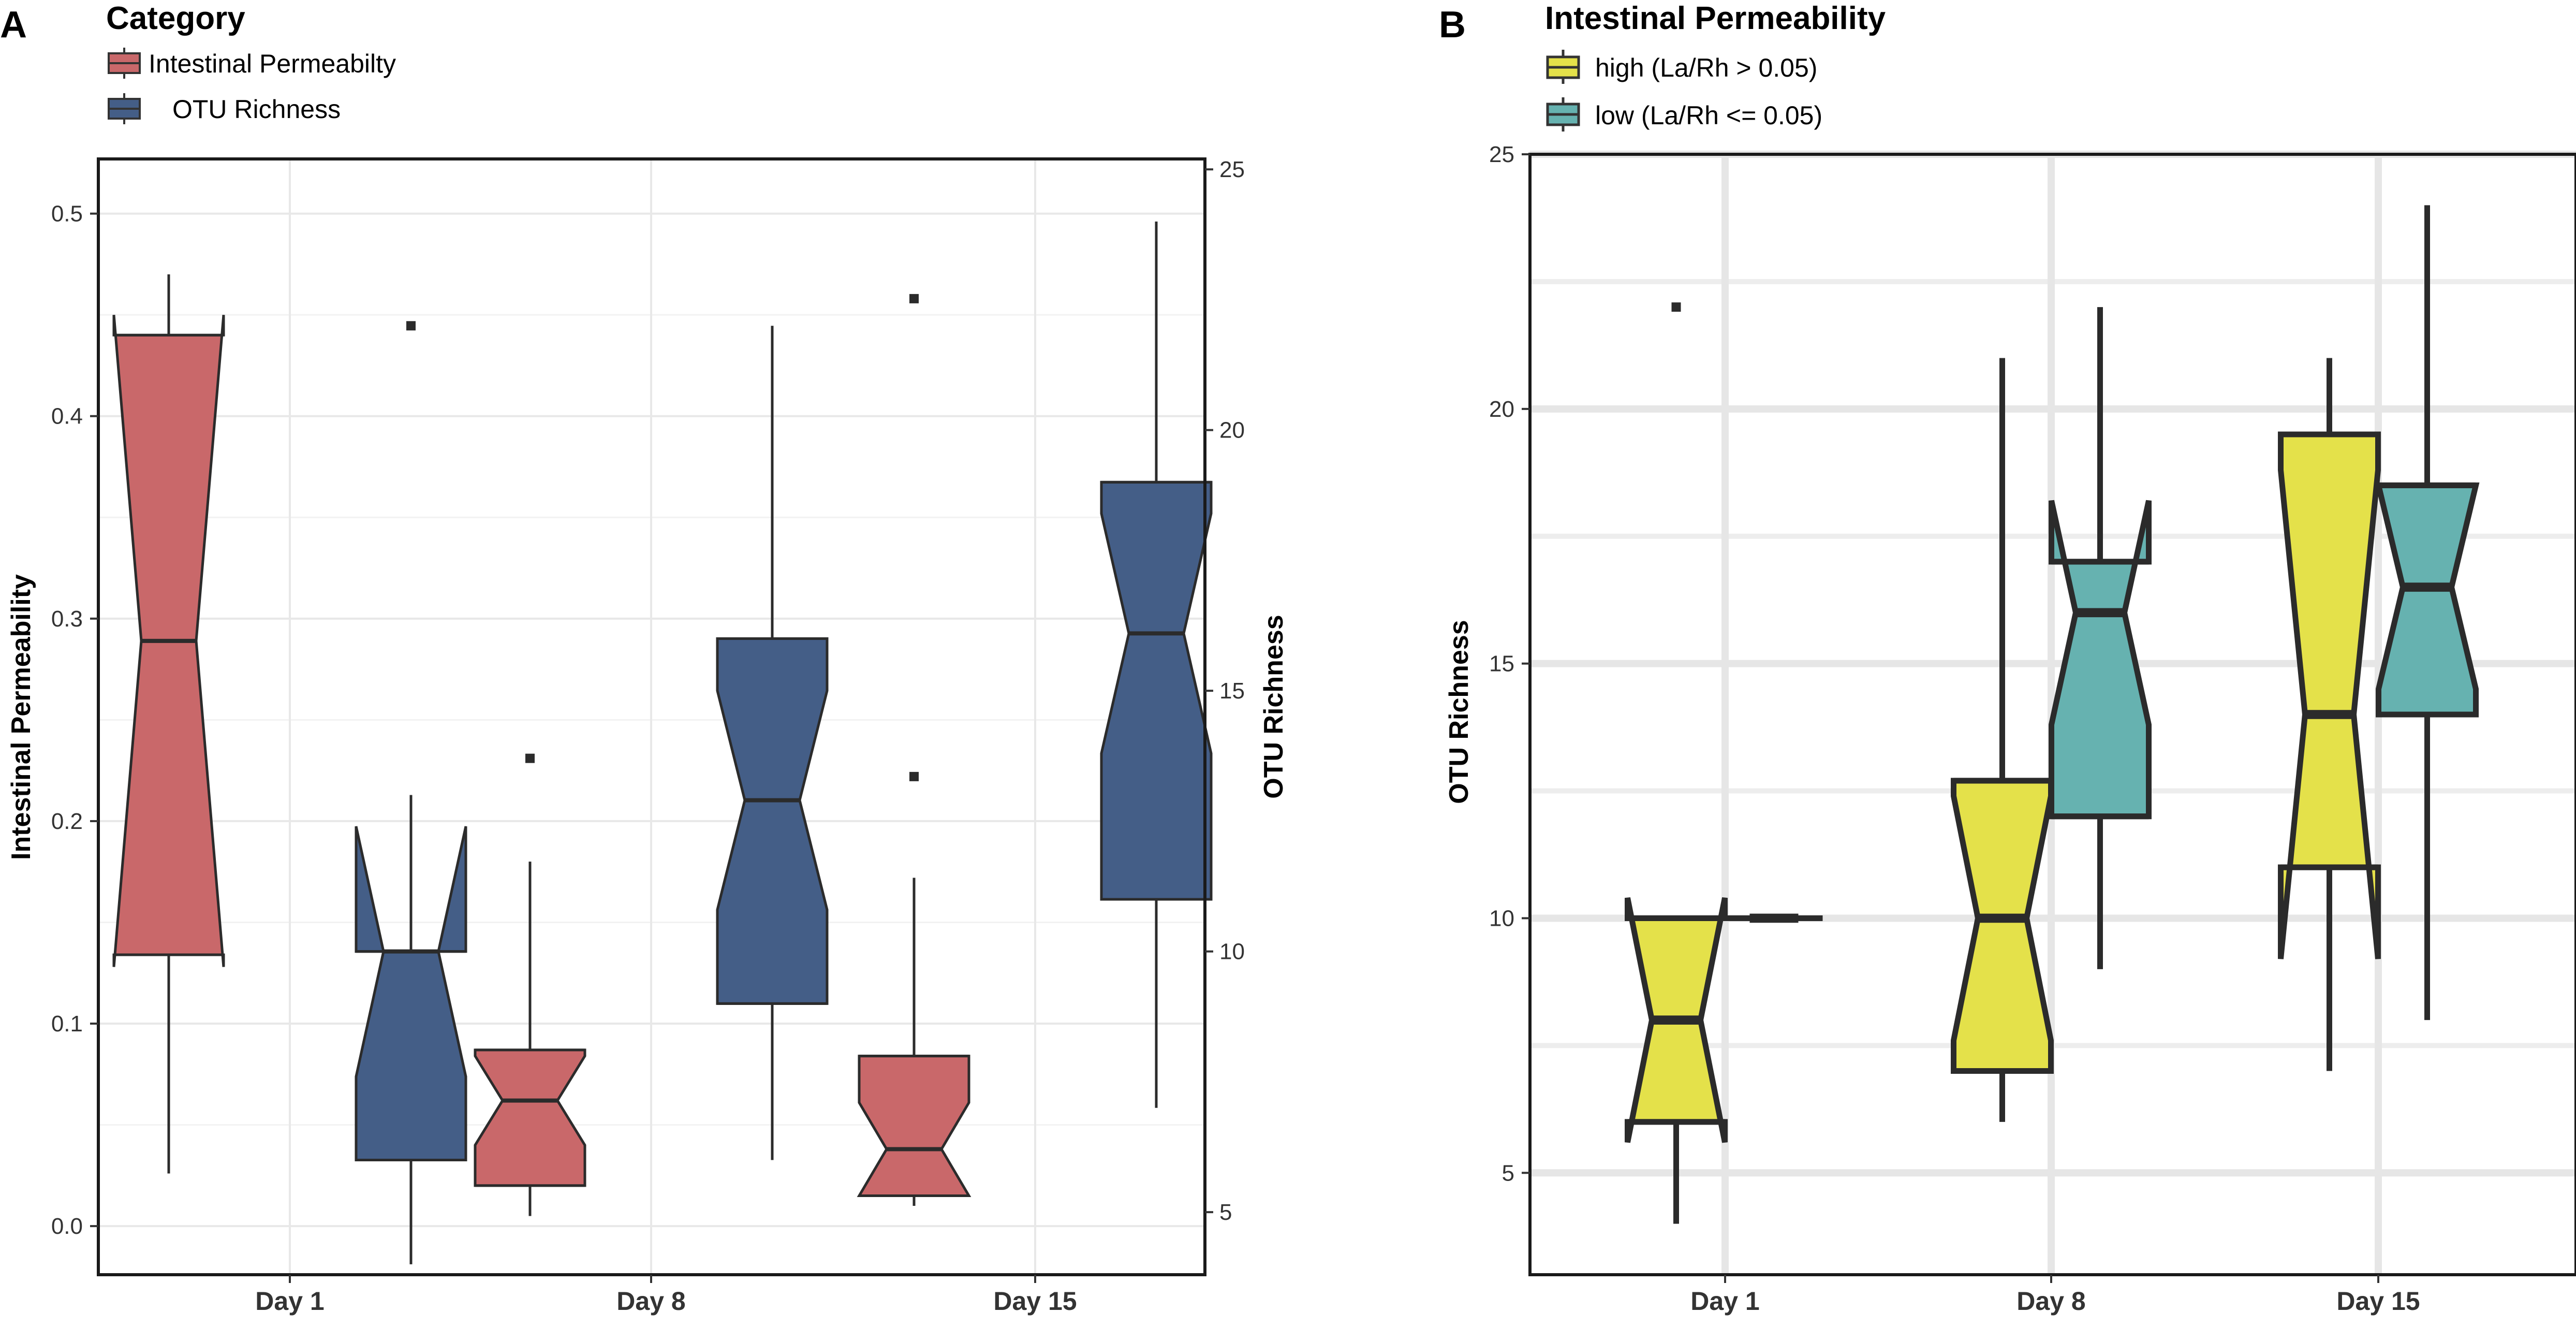 The image size is (2576, 1327). Describe the element at coordinates (67, 1226) in the screenshot. I see `a-left-tick-label: 0.0` at that location.